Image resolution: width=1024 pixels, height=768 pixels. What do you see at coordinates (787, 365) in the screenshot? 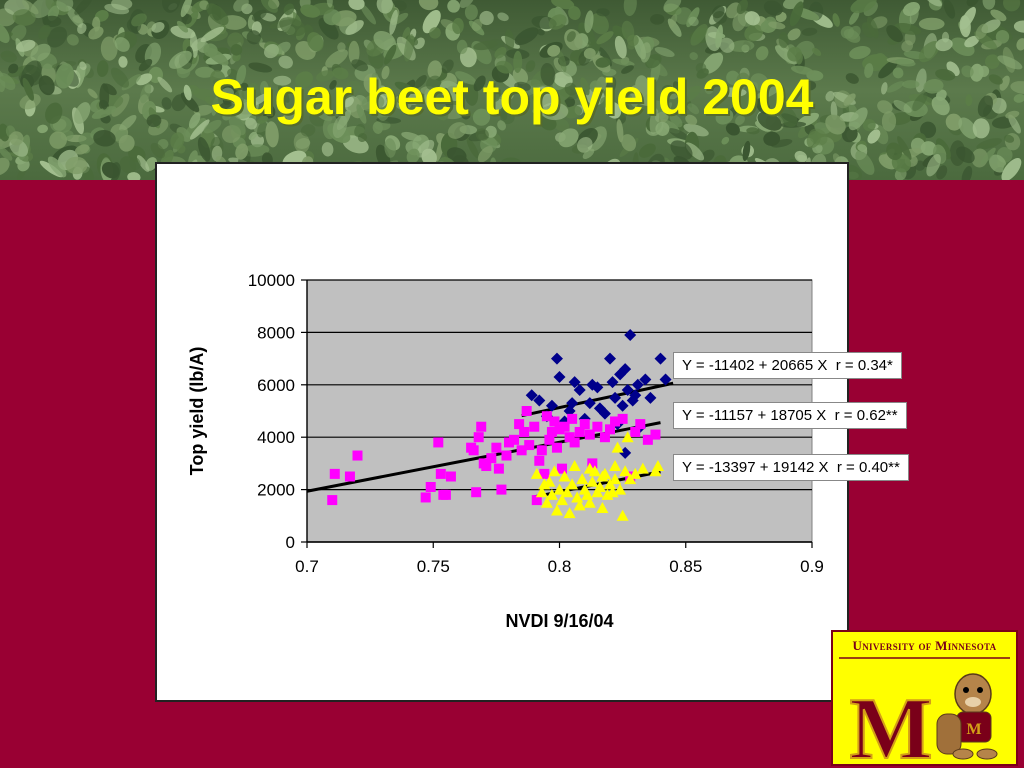
I see `equation-label-diamond: Y = -11402 + 20665 X r = 0.34*` at bounding box center [787, 365].